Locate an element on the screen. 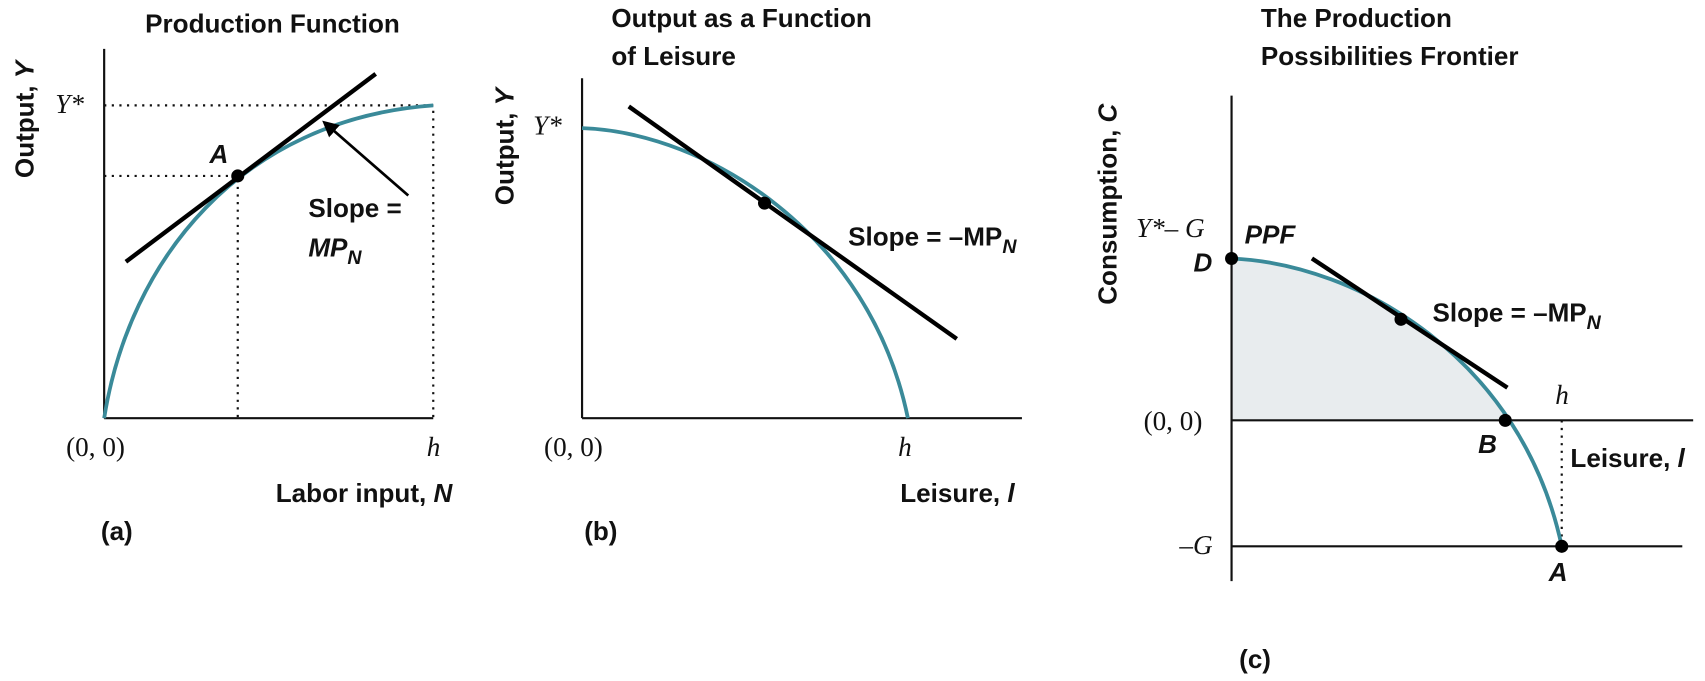 The height and width of the screenshot is (681, 1705). title: The Production is located at coordinates (1356, 18).